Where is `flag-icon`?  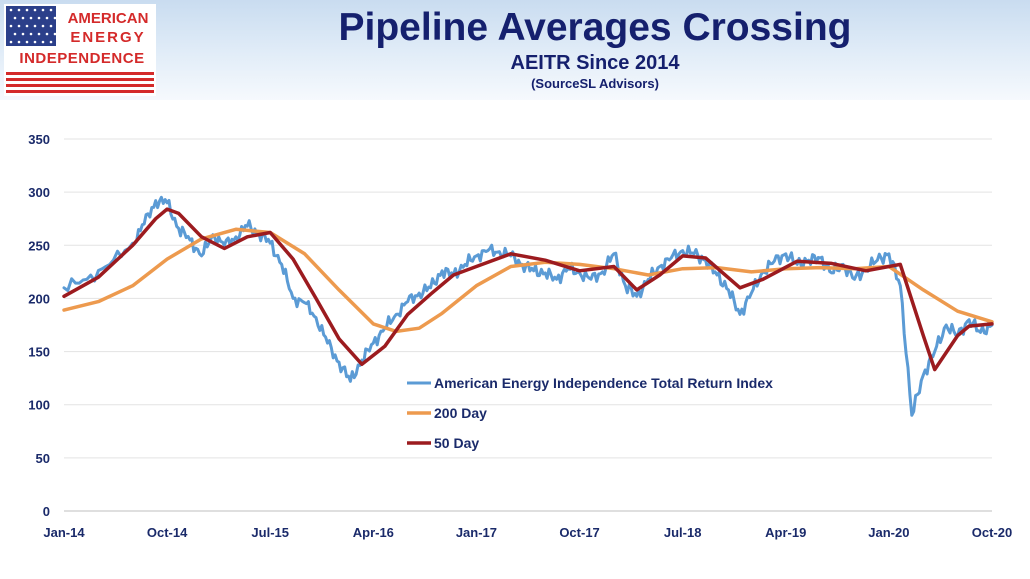
flag-icon is located at coordinates (80, 49).